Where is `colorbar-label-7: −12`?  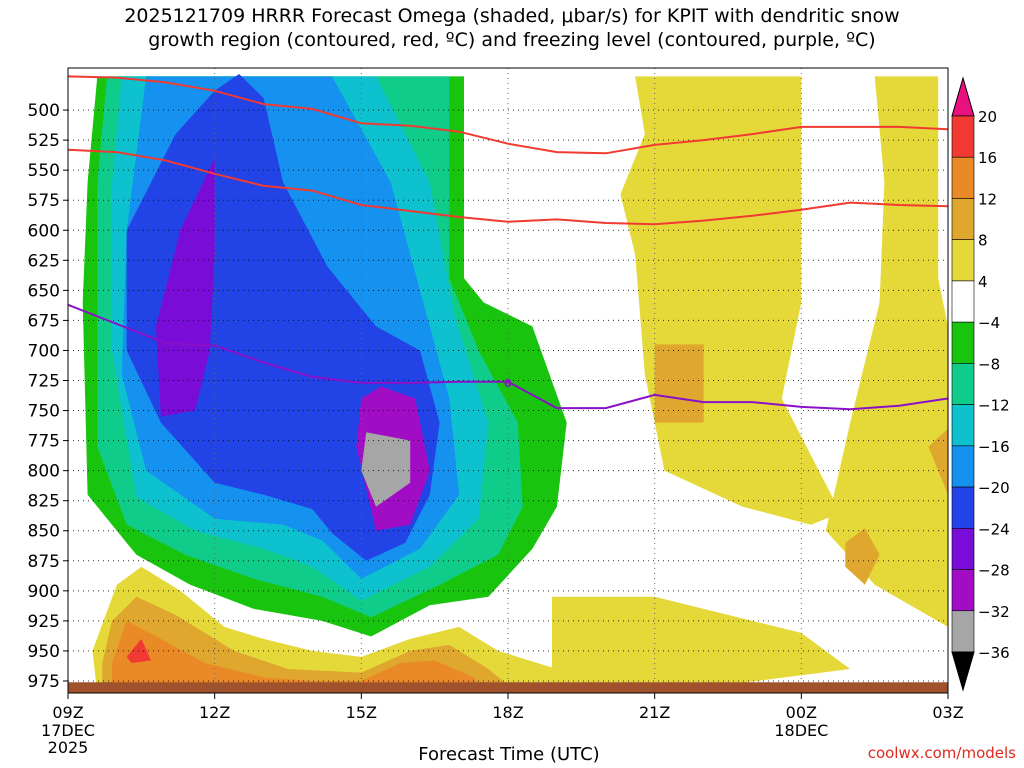 colorbar-label-7: −12 is located at coordinates (994, 406).